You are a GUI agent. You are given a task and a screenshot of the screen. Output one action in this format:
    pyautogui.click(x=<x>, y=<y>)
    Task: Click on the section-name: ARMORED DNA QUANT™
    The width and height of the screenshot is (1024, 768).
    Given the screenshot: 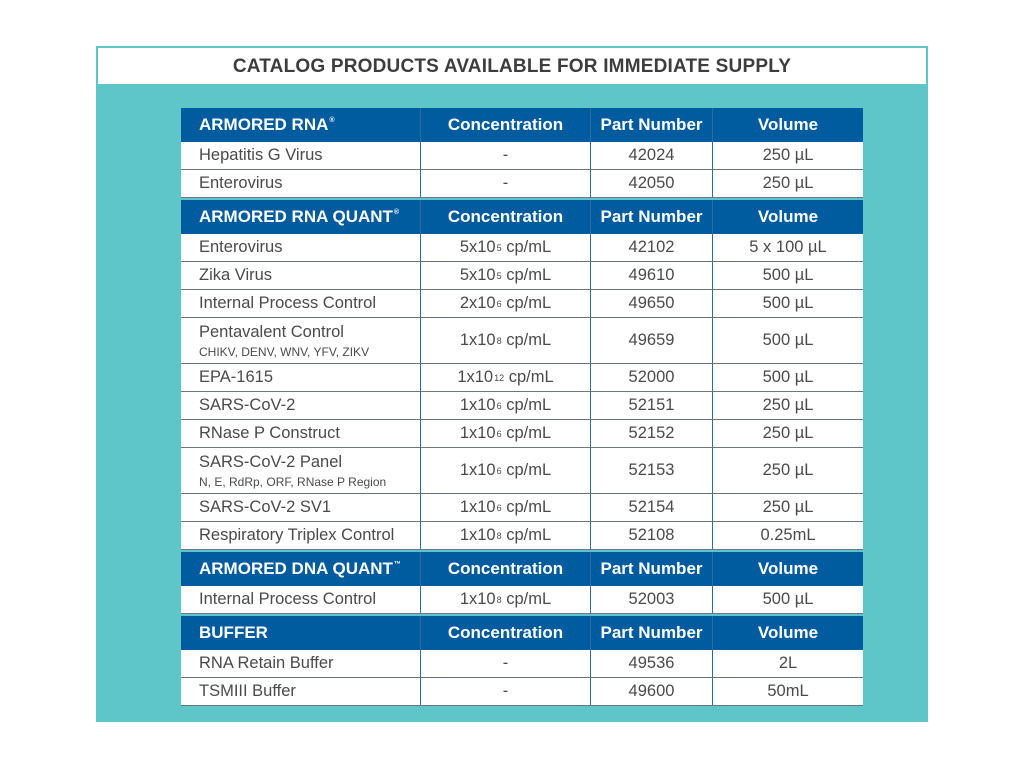 What is the action you would take?
    pyautogui.click(x=300, y=568)
    